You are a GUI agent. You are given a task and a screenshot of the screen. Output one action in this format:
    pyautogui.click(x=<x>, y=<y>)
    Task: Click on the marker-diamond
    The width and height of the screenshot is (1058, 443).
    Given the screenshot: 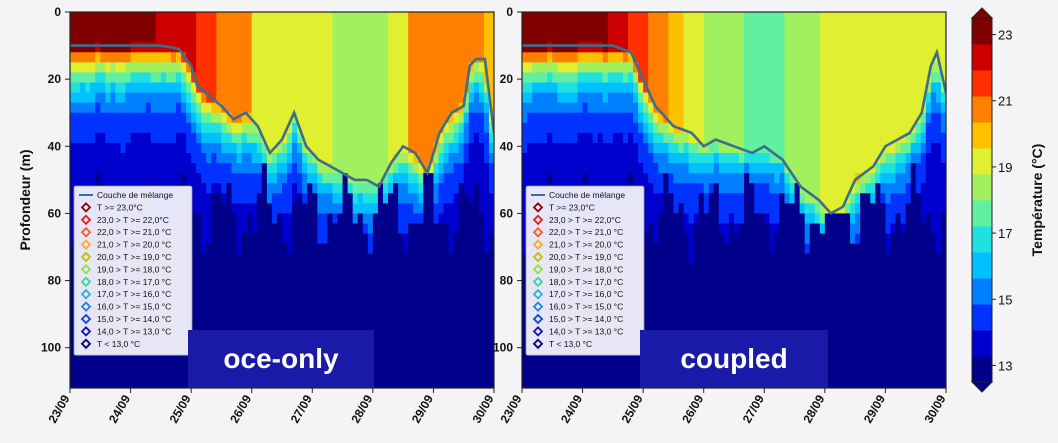 What is the action you would take?
    pyautogui.click(x=191, y=13)
    